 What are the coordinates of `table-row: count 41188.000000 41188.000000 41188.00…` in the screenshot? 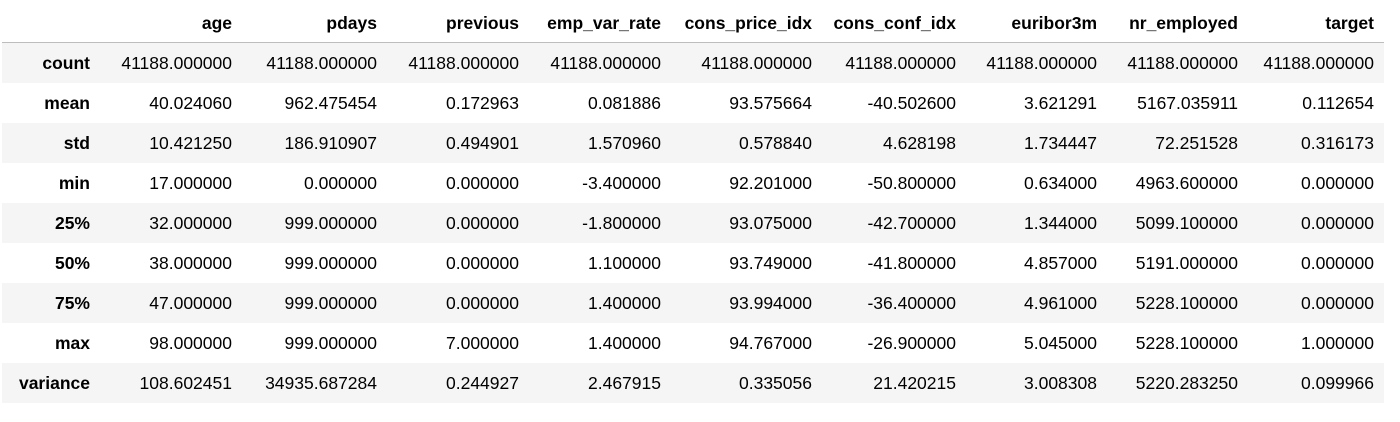 It's located at (693, 62).